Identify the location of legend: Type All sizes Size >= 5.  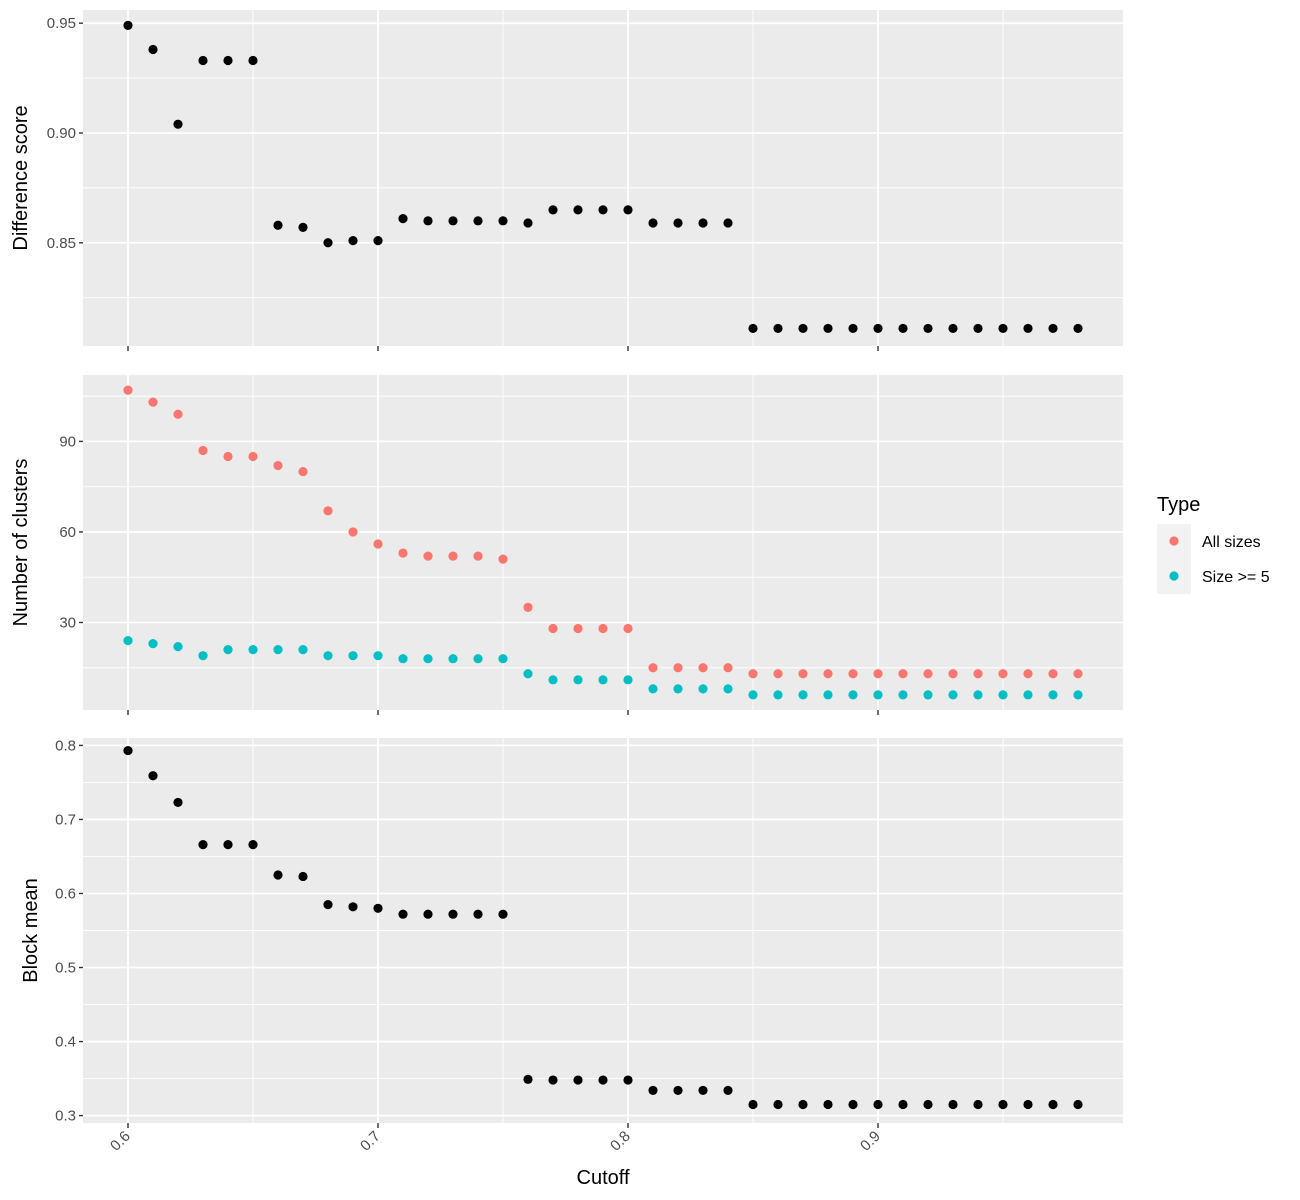
(1213, 544).